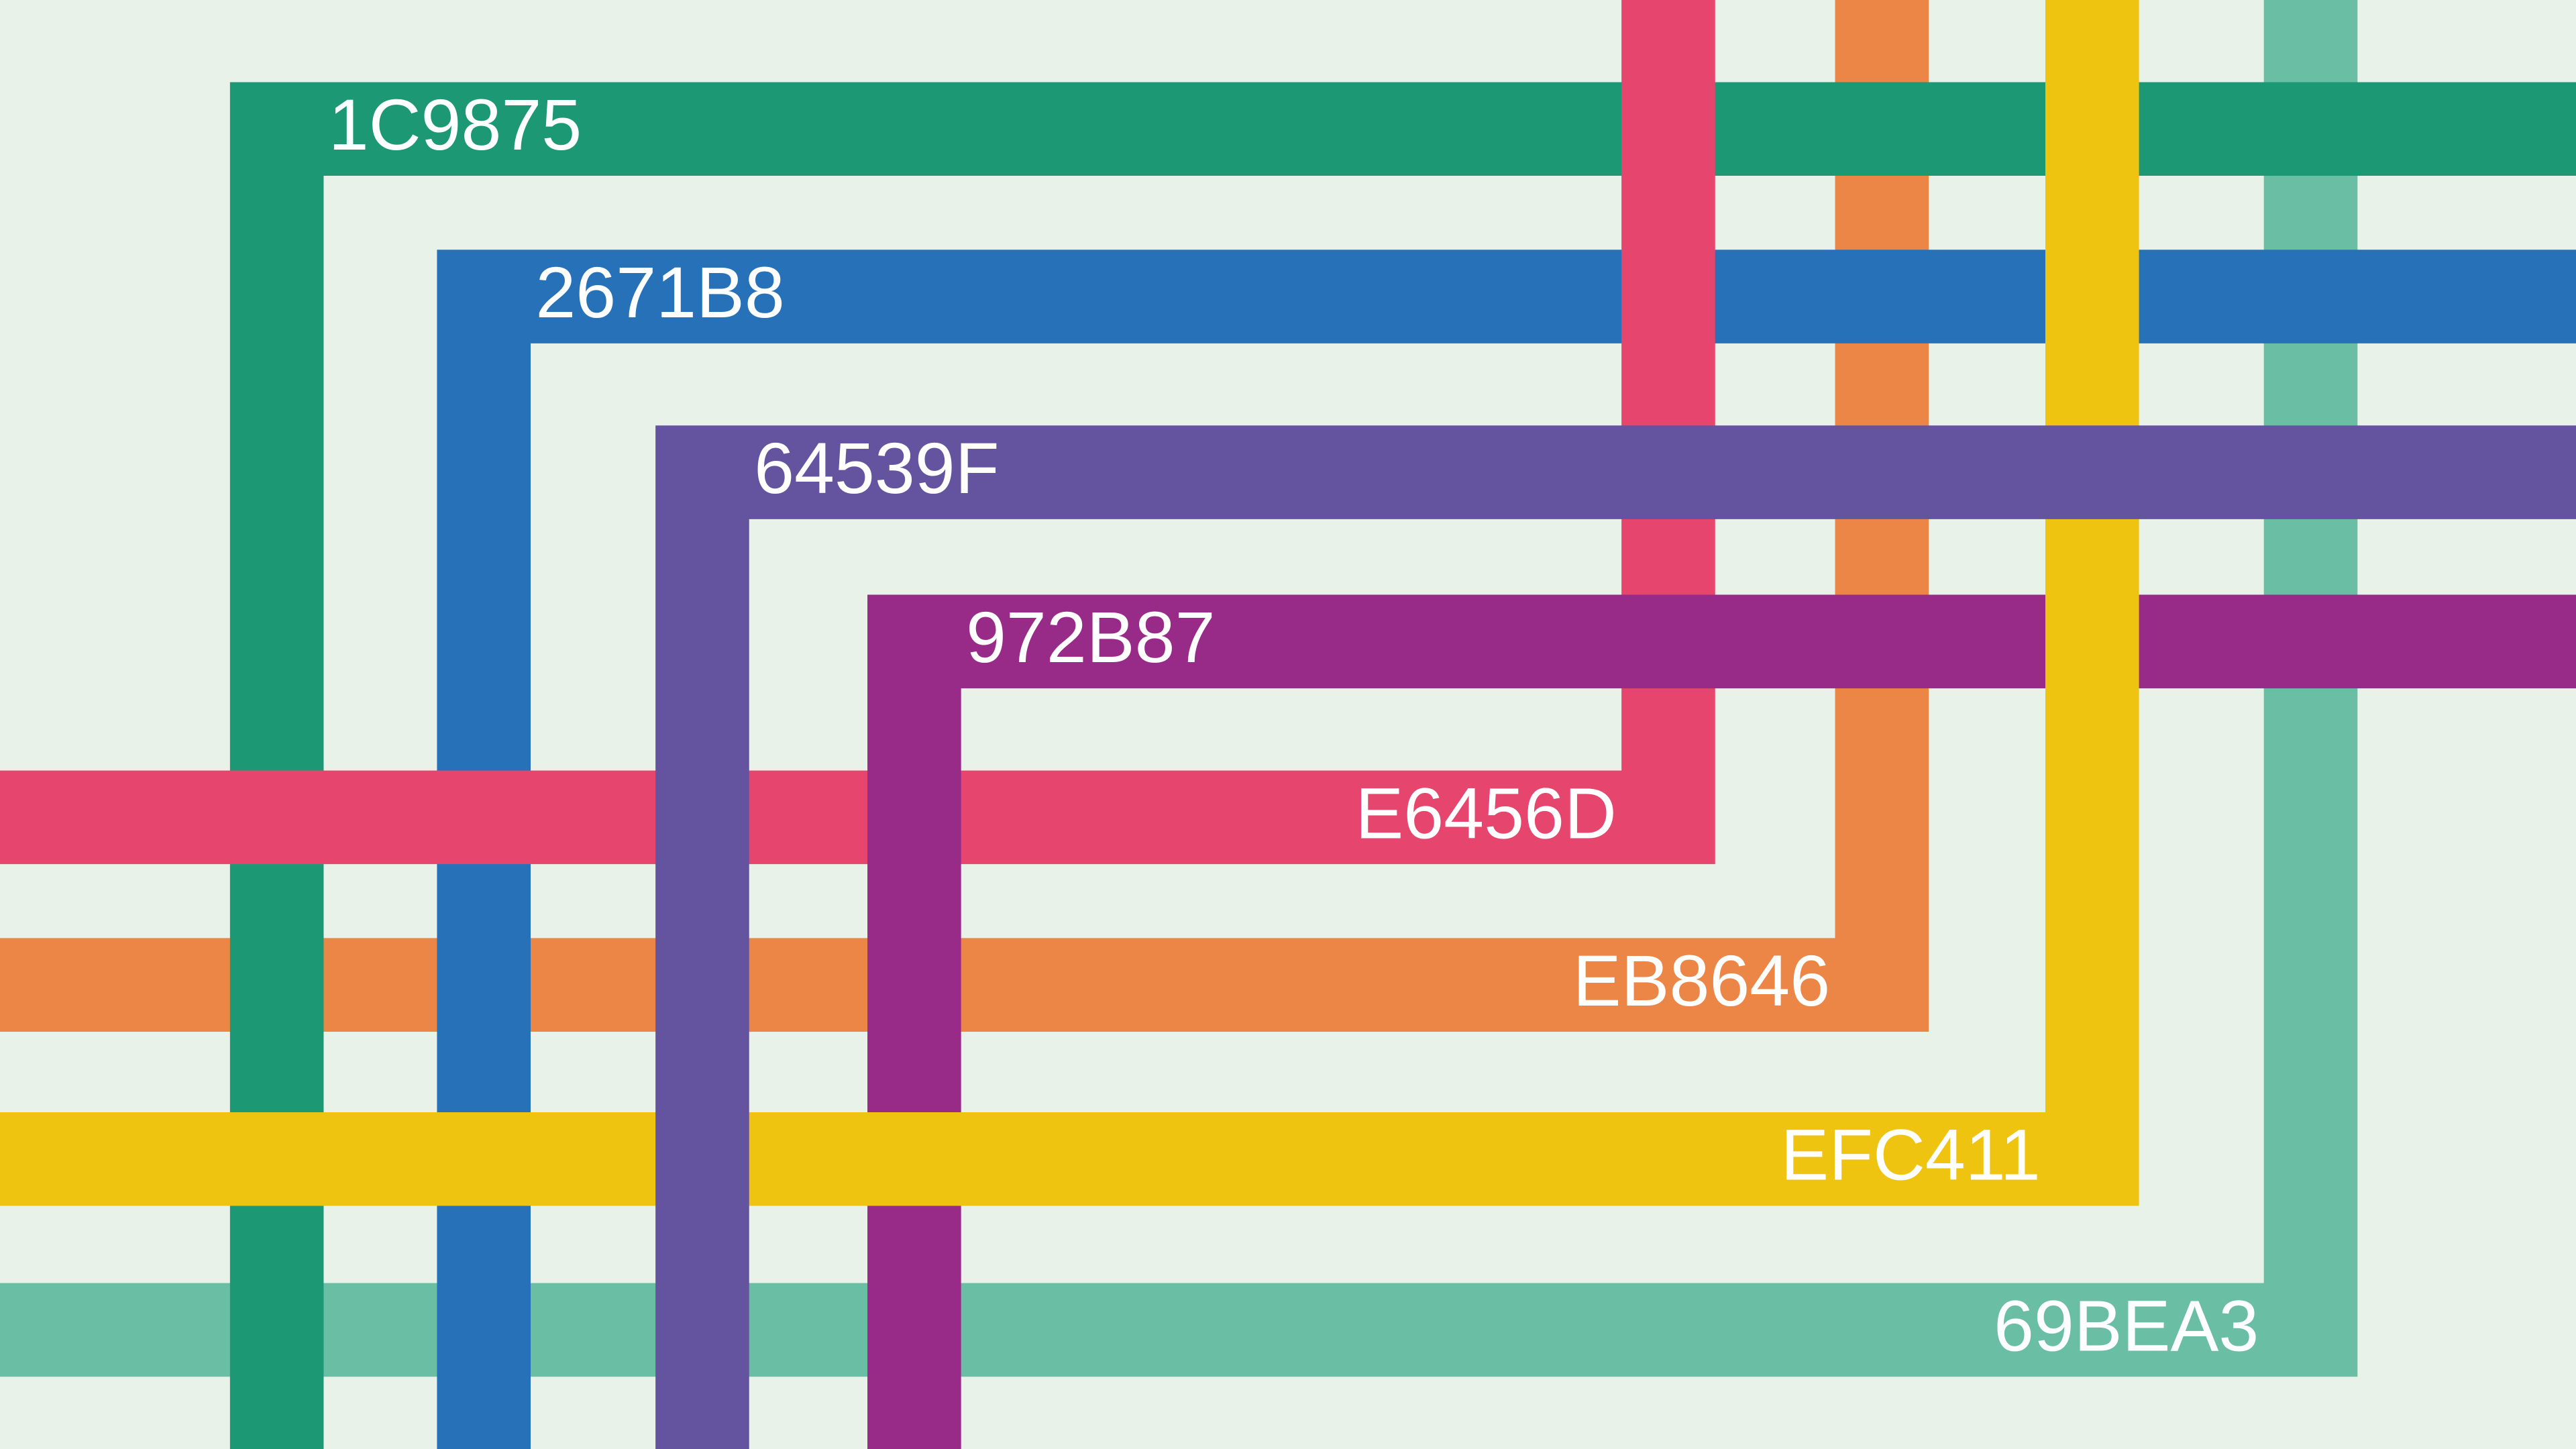 The image size is (2576, 1449). I want to click on color-label: EFC411, so click(1910, 1154).